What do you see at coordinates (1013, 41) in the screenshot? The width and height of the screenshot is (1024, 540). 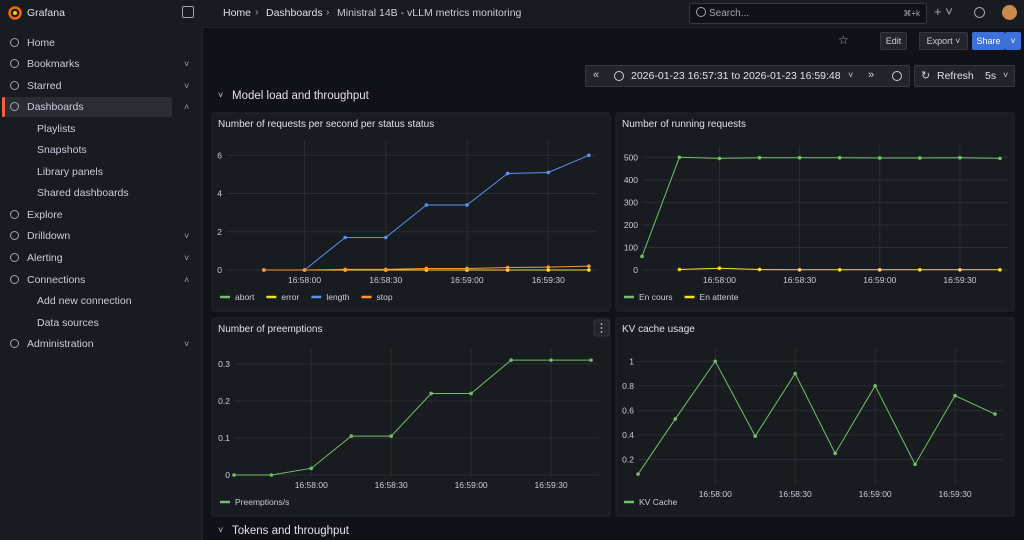 I see `share-menu: ˅` at bounding box center [1013, 41].